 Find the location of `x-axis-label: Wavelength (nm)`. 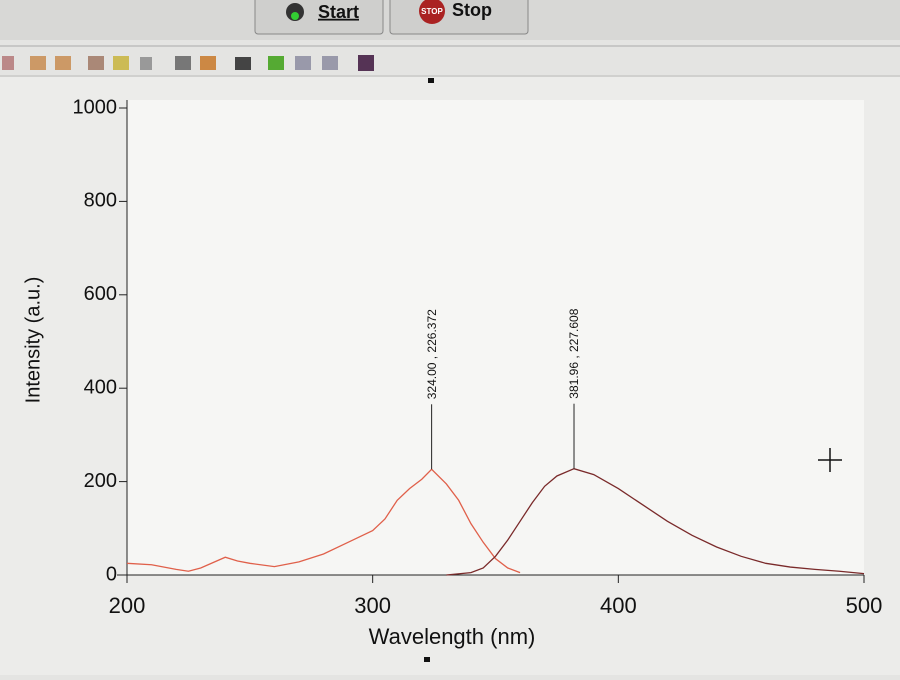

x-axis-label: Wavelength (nm) is located at coordinates (452, 636).